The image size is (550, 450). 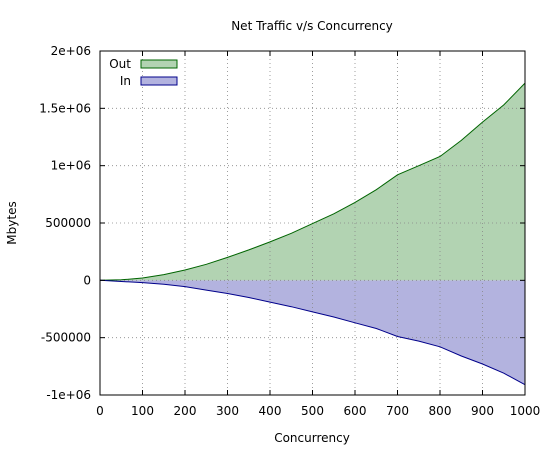 What do you see at coordinates (397, 411) in the screenshot?
I see `x-tick-label: 700` at bounding box center [397, 411].